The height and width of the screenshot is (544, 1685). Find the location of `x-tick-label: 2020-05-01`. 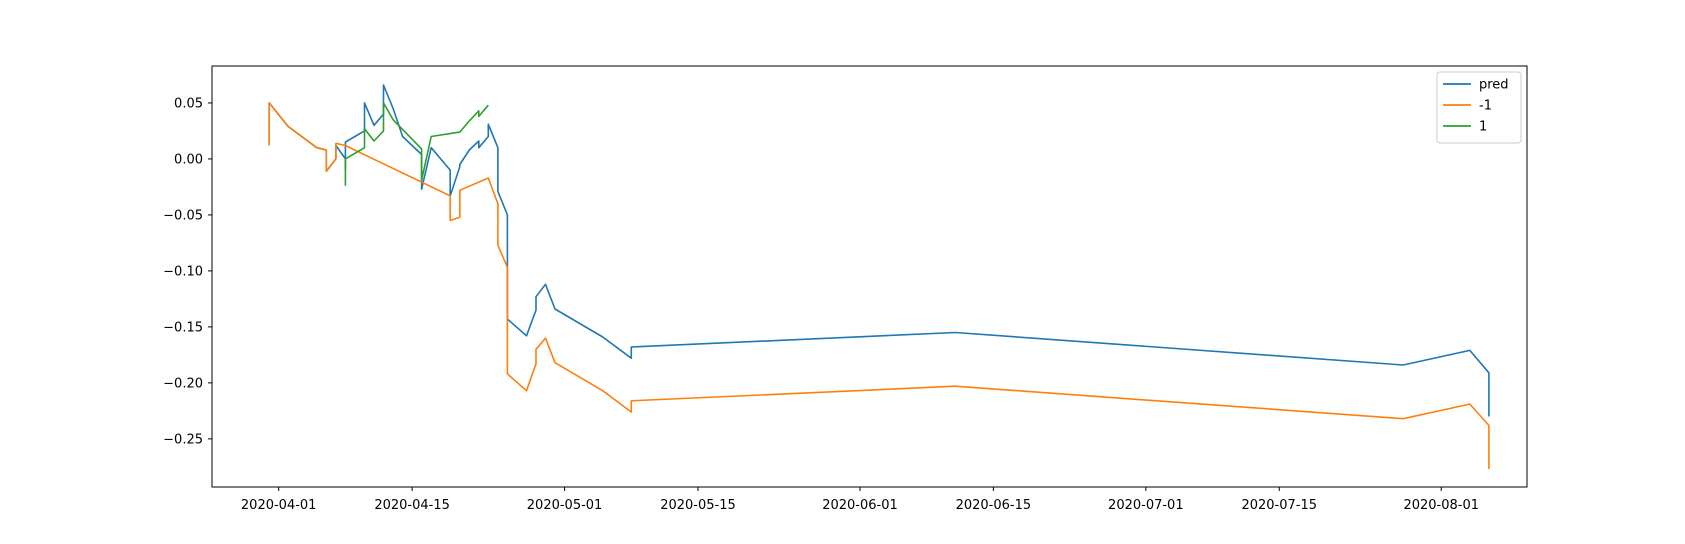

x-tick-label: 2020-05-01 is located at coordinates (565, 505).